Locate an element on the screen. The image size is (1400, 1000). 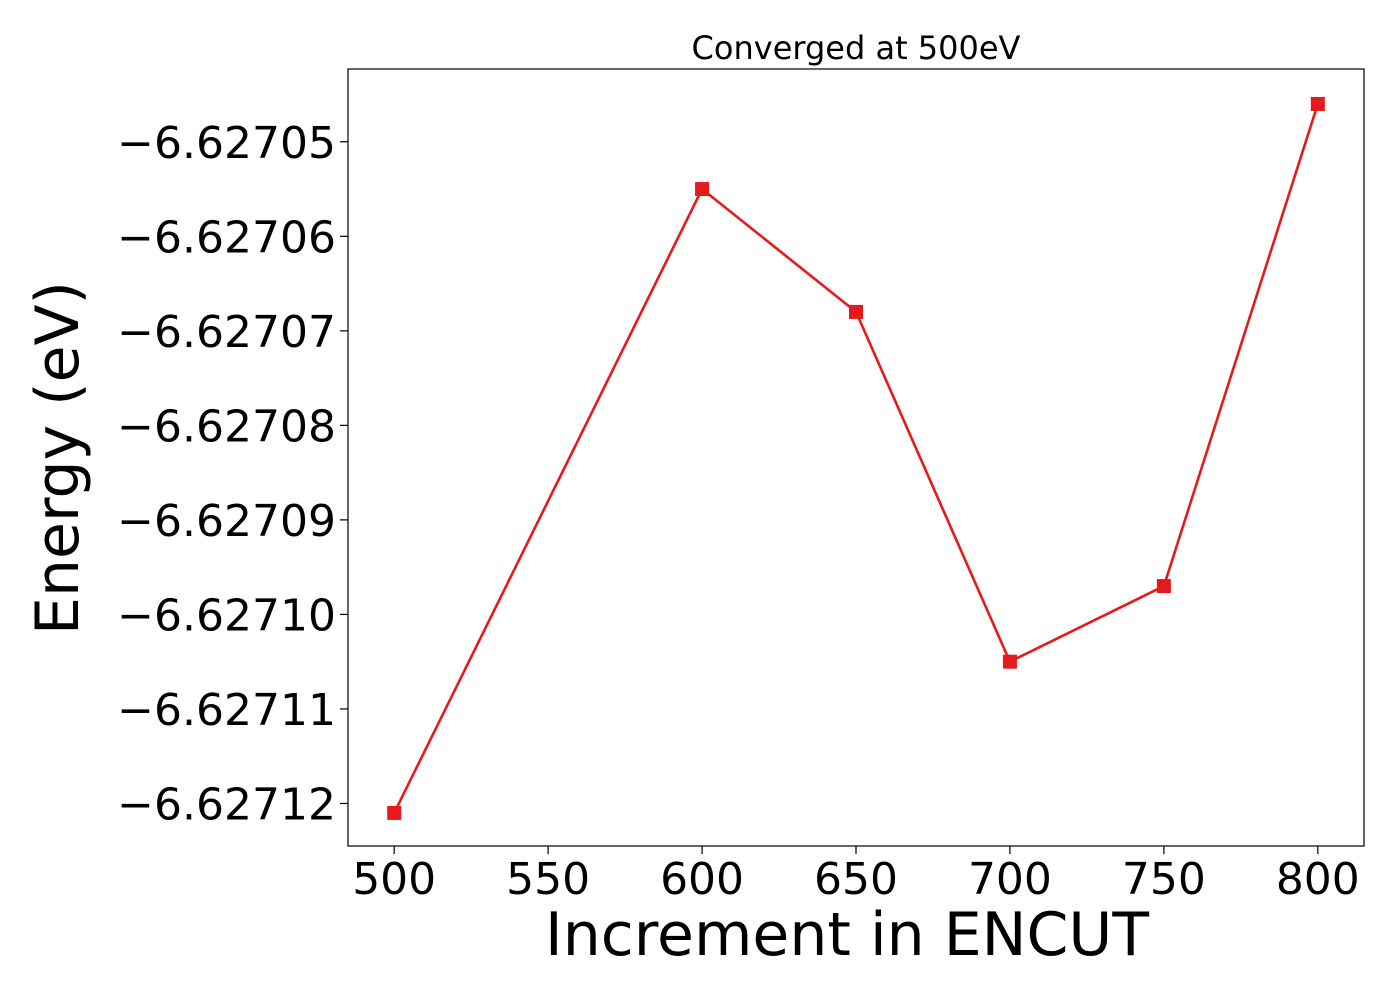
y-tick-label: −6.62707 is located at coordinates (226, 332).